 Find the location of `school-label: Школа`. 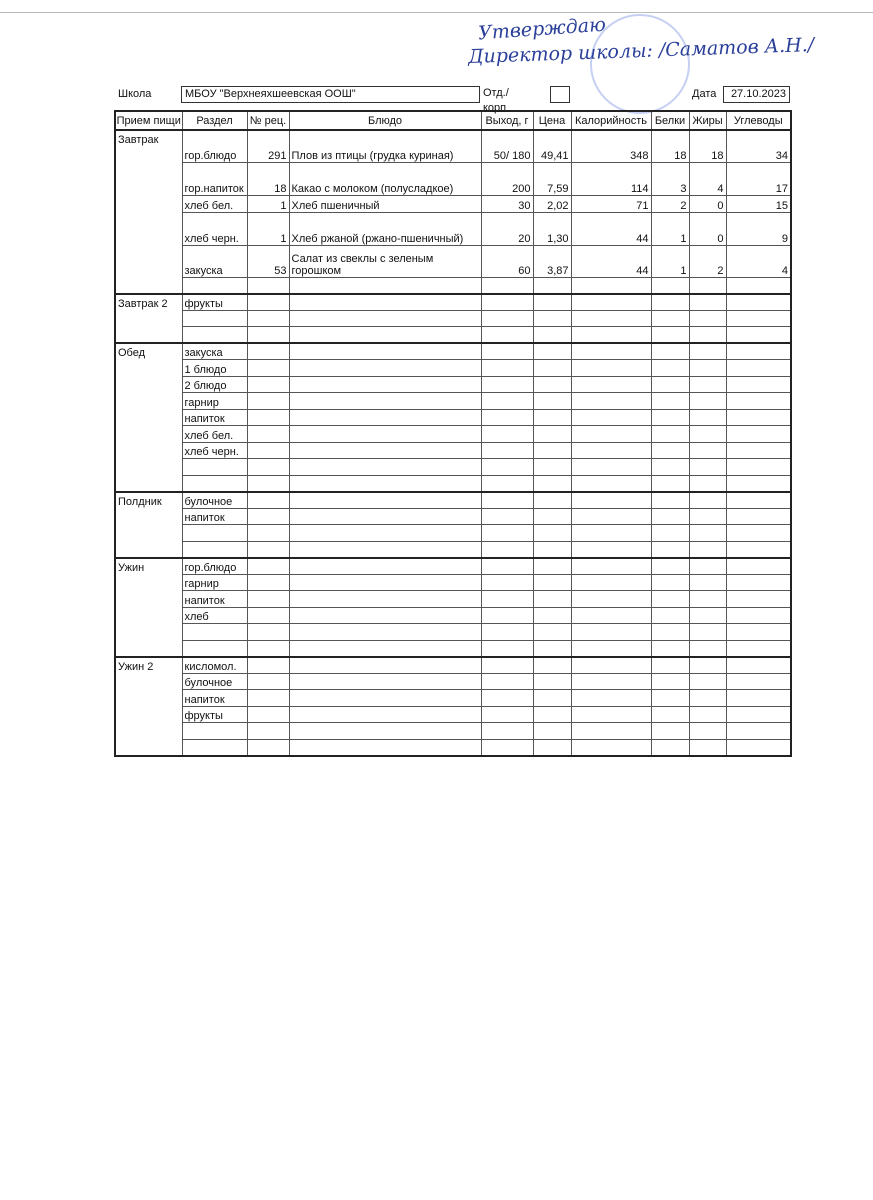

school-label: Школа is located at coordinates (135, 94).